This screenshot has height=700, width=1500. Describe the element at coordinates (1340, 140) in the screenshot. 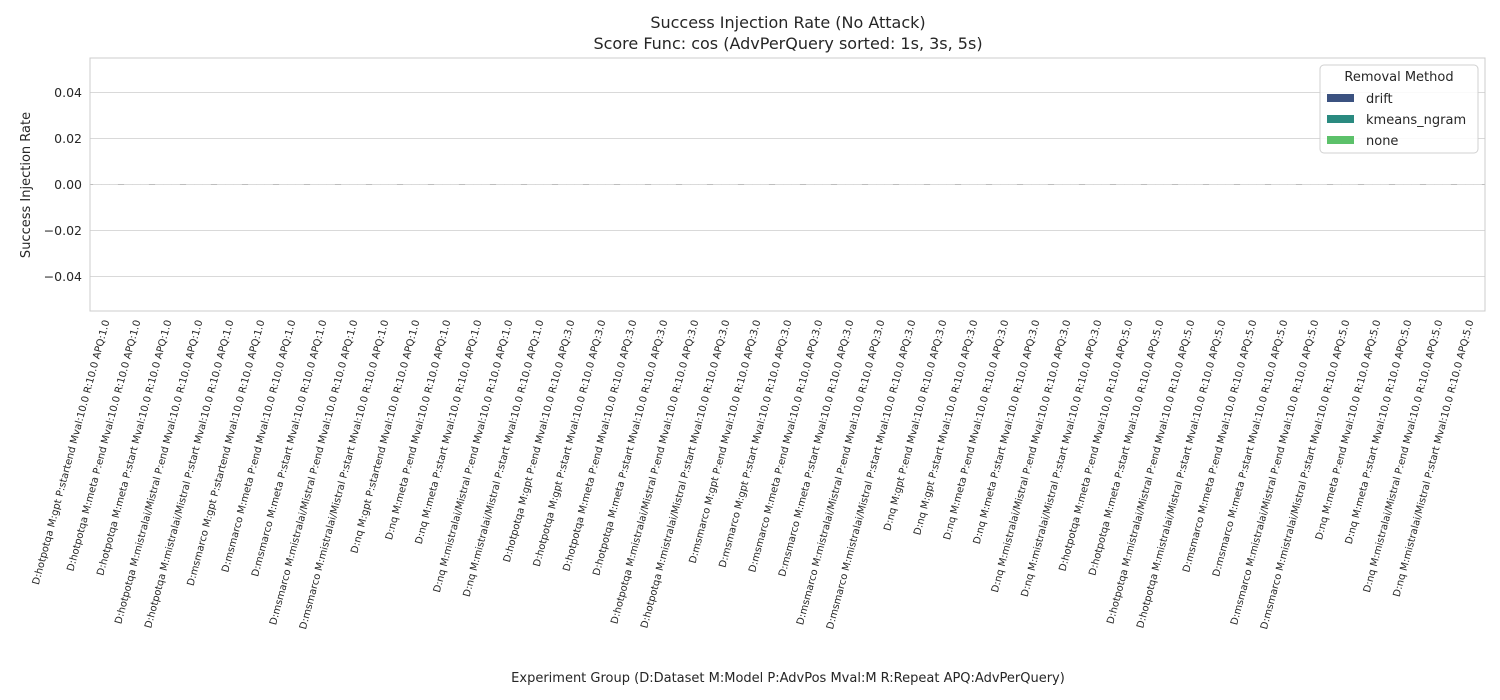

I see `legend-swatch-none` at that location.